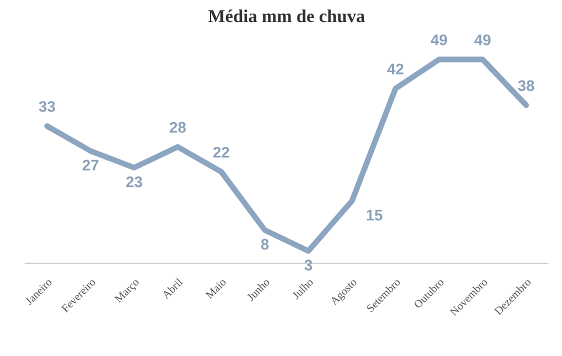 The image size is (562, 356). I want to click on data-label: 27, so click(90, 165).